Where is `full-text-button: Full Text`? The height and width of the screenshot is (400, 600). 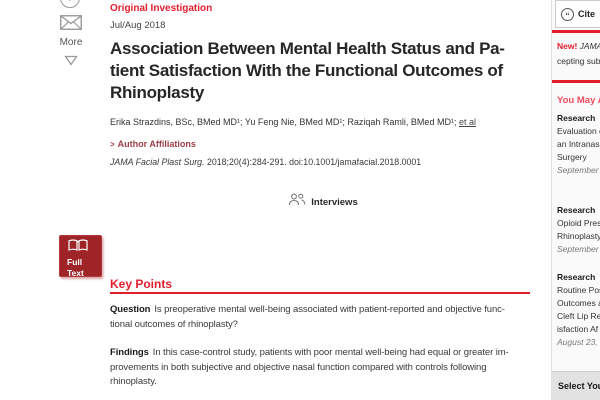
full-text-button: Full Text is located at coordinates (80, 256).